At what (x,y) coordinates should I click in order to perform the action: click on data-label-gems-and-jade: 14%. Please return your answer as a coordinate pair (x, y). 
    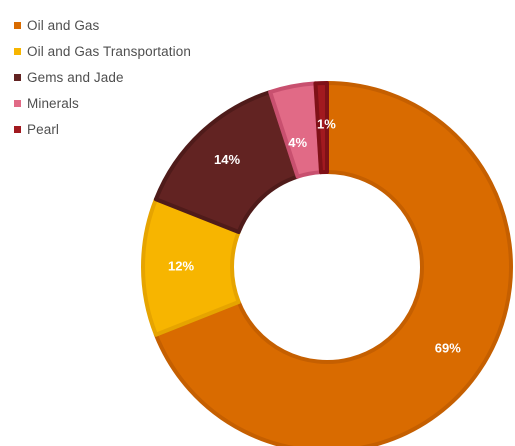
    Looking at the image, I should click on (227, 159).